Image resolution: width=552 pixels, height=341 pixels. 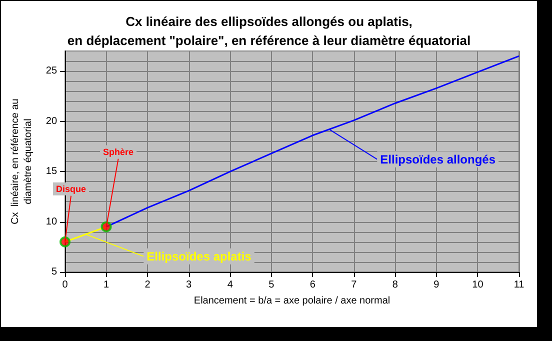 What do you see at coordinates (71, 189) in the screenshot?
I see `annotation: Disque` at bounding box center [71, 189].